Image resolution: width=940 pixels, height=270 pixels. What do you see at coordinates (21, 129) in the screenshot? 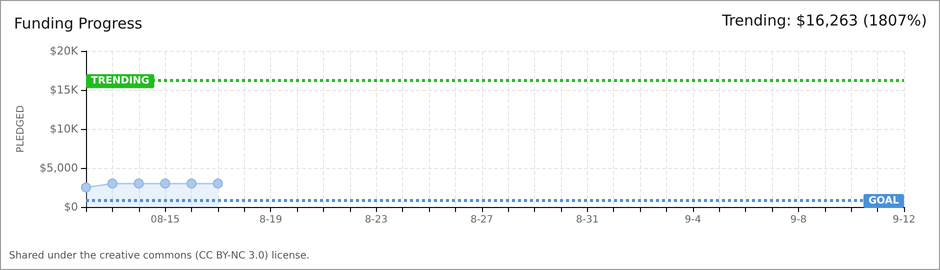
I see `y-axis-title: PLEDGED` at bounding box center [21, 129].